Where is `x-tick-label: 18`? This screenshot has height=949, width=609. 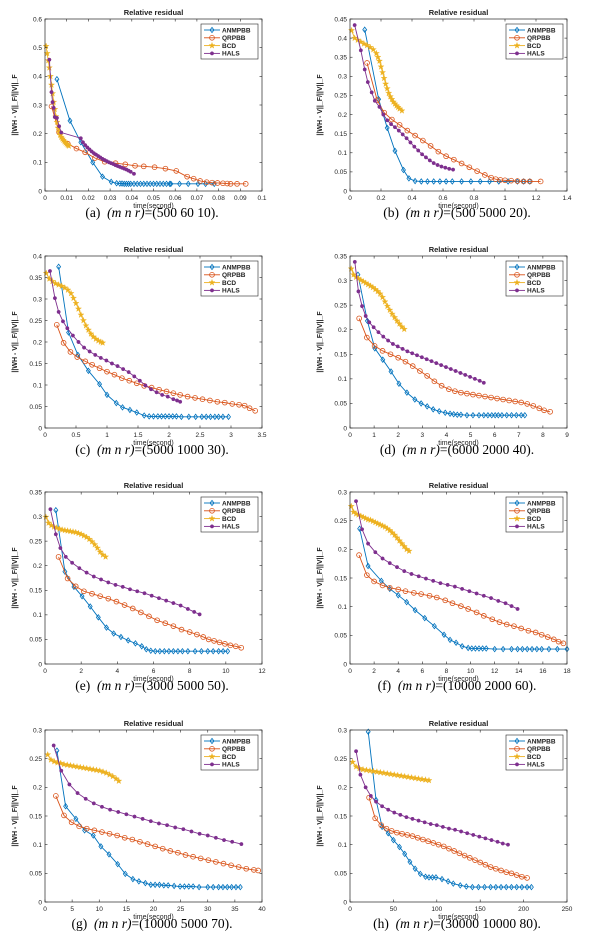
x-tick-label: 18 is located at coordinates (567, 671).